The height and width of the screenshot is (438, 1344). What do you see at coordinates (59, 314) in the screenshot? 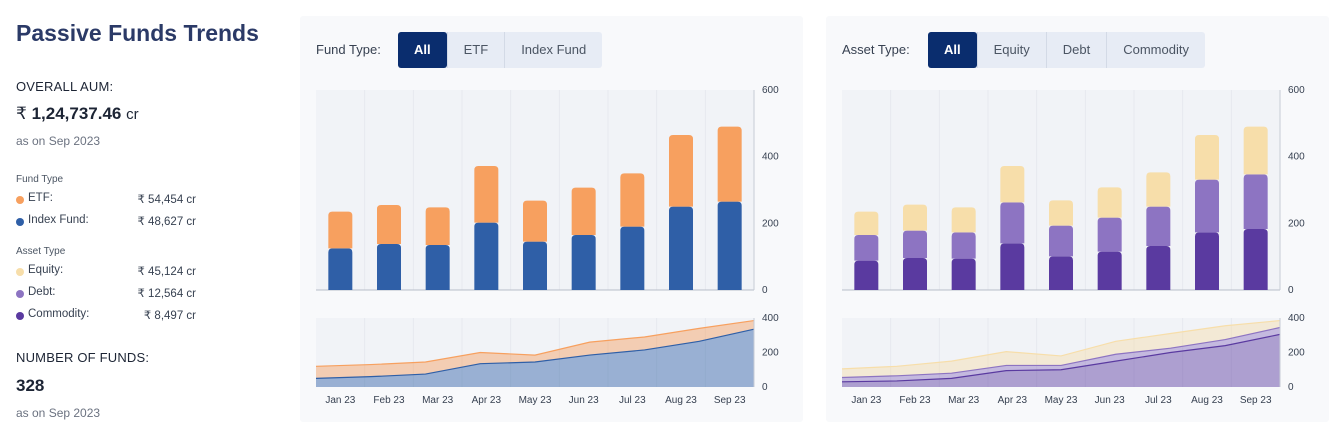
I see `legend-name: Commodity:` at bounding box center [59, 314].